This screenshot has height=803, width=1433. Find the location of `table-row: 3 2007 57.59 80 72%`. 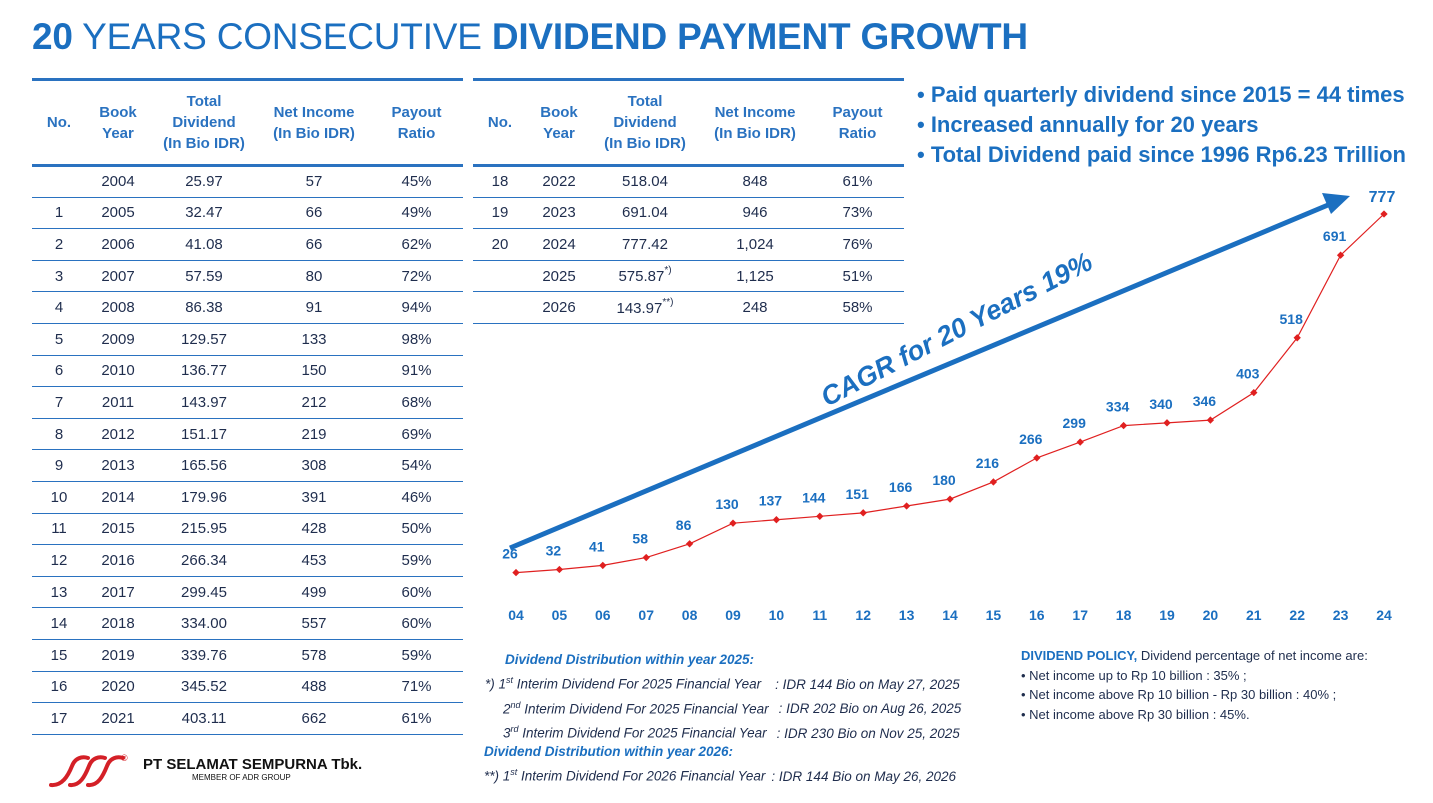

table-row: 3 2007 57.59 80 72% is located at coordinates (247, 276).